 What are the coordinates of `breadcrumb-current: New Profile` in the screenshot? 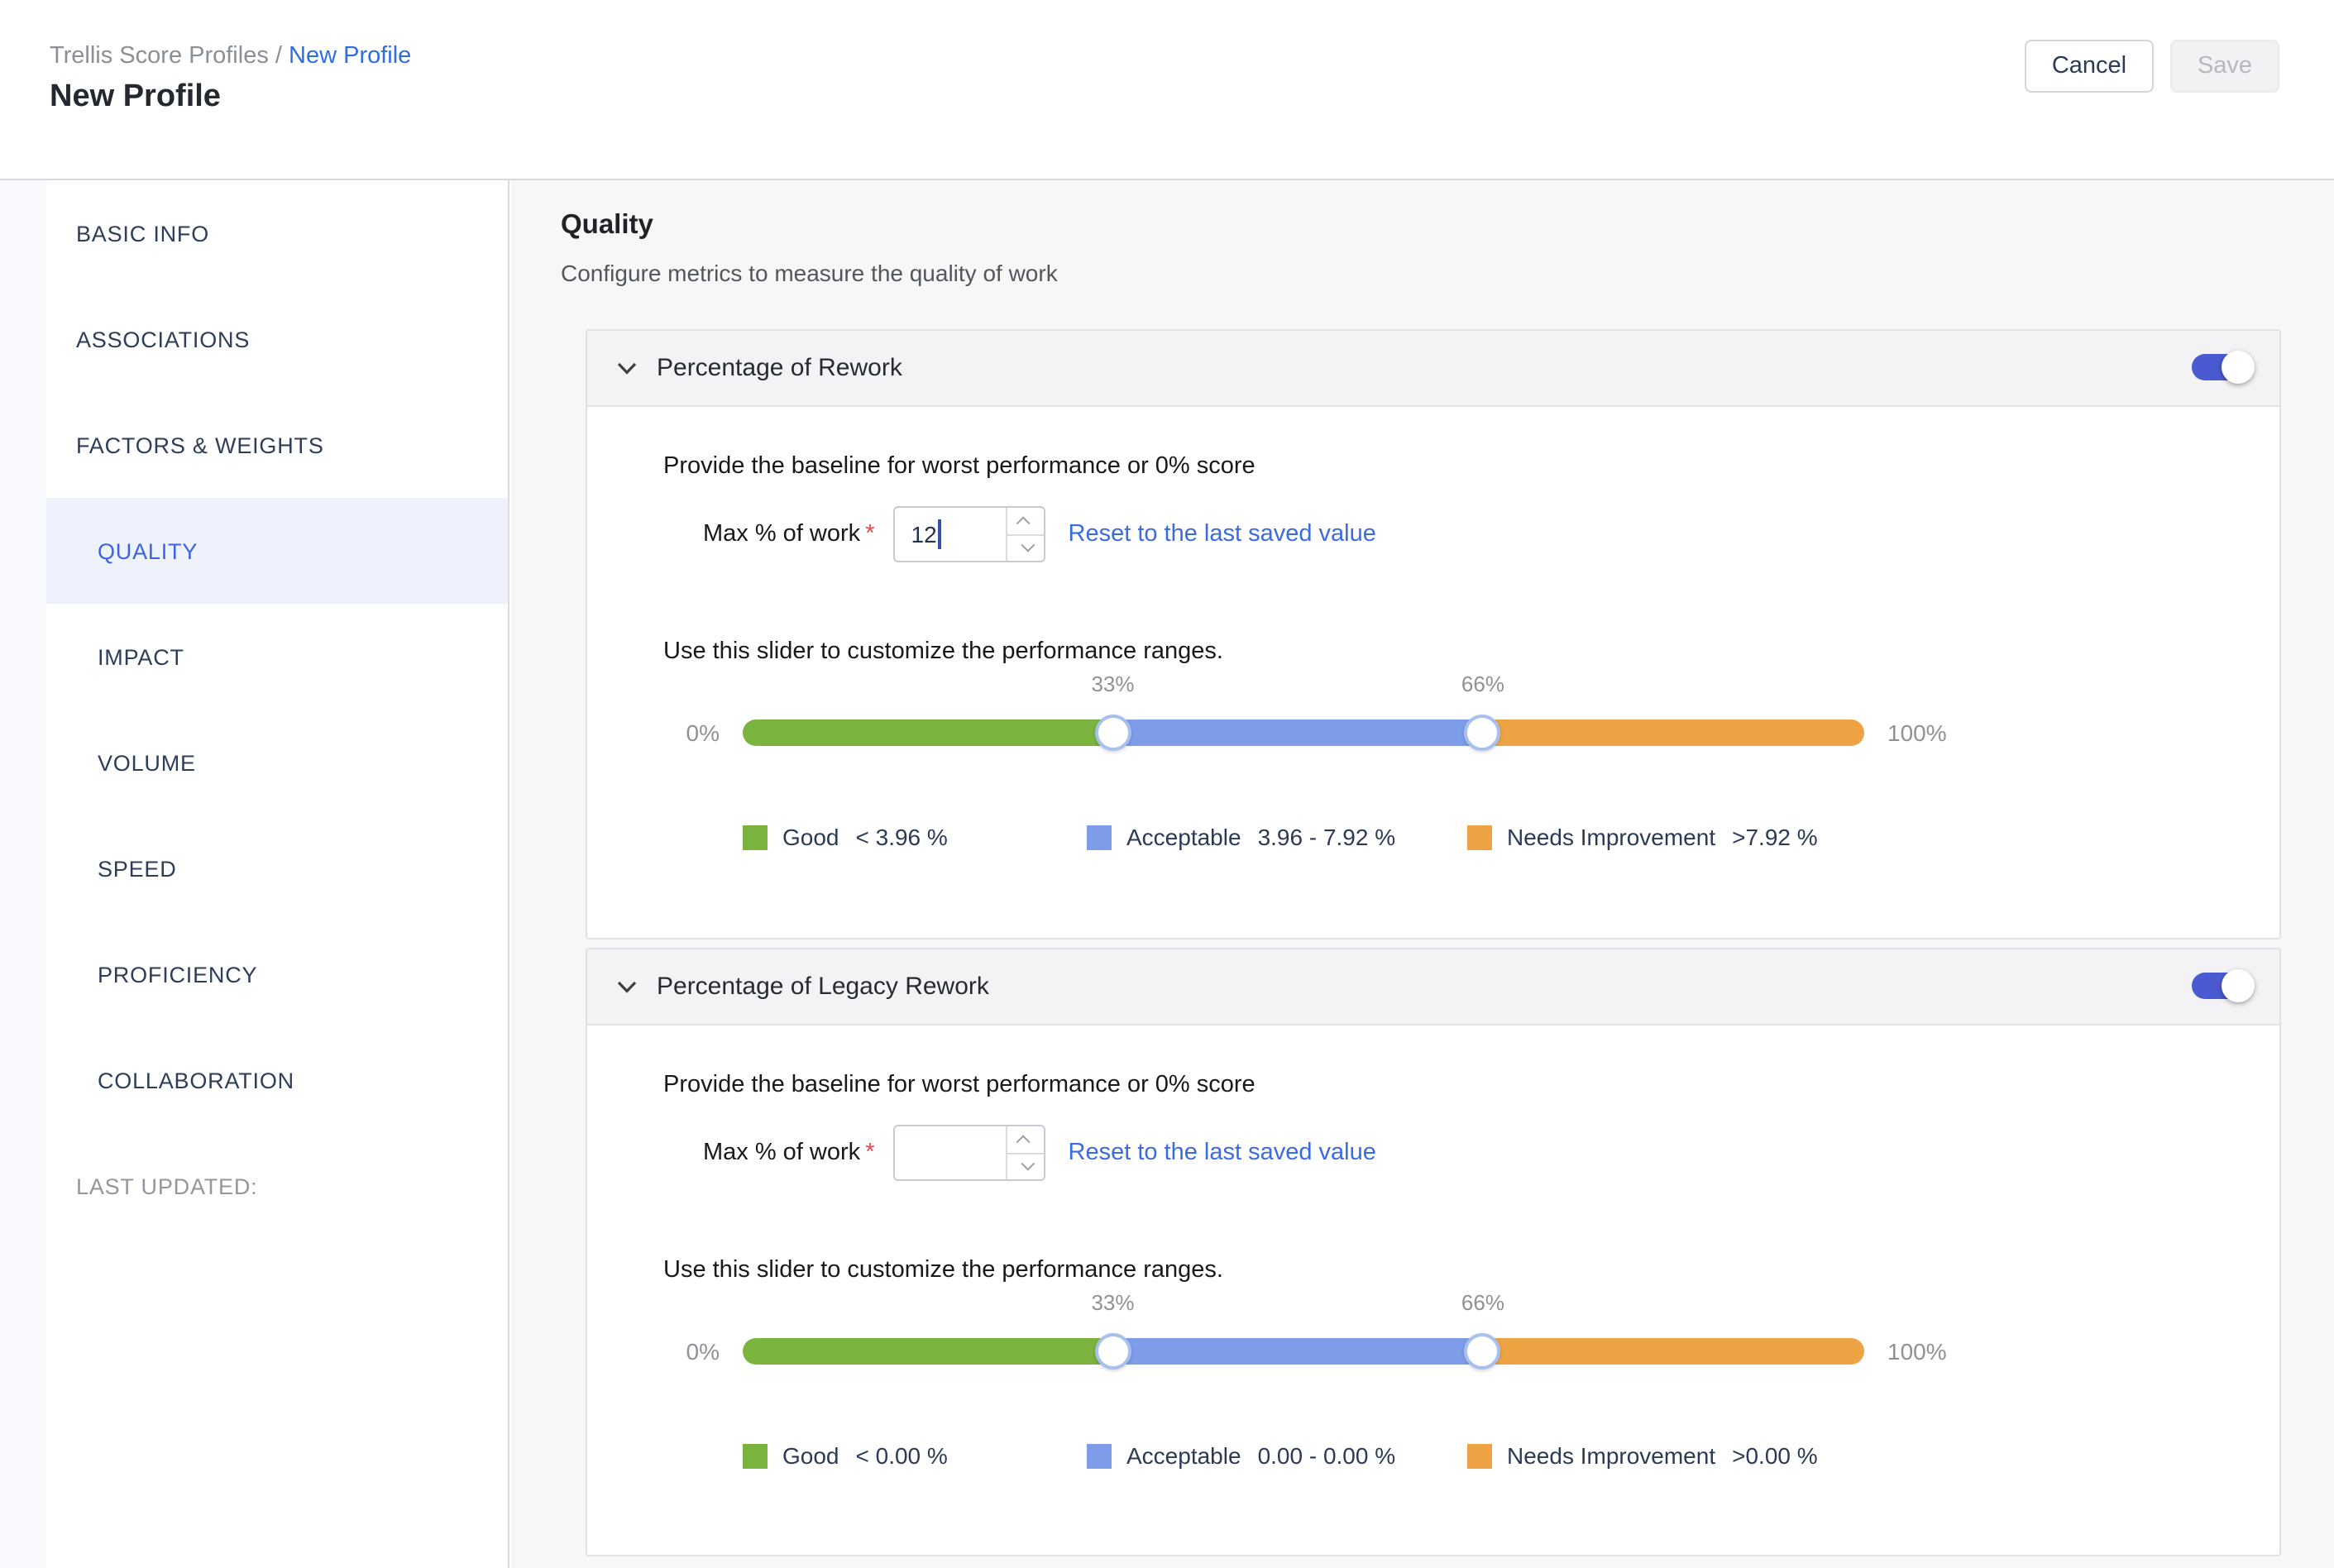 It's located at (350, 56).